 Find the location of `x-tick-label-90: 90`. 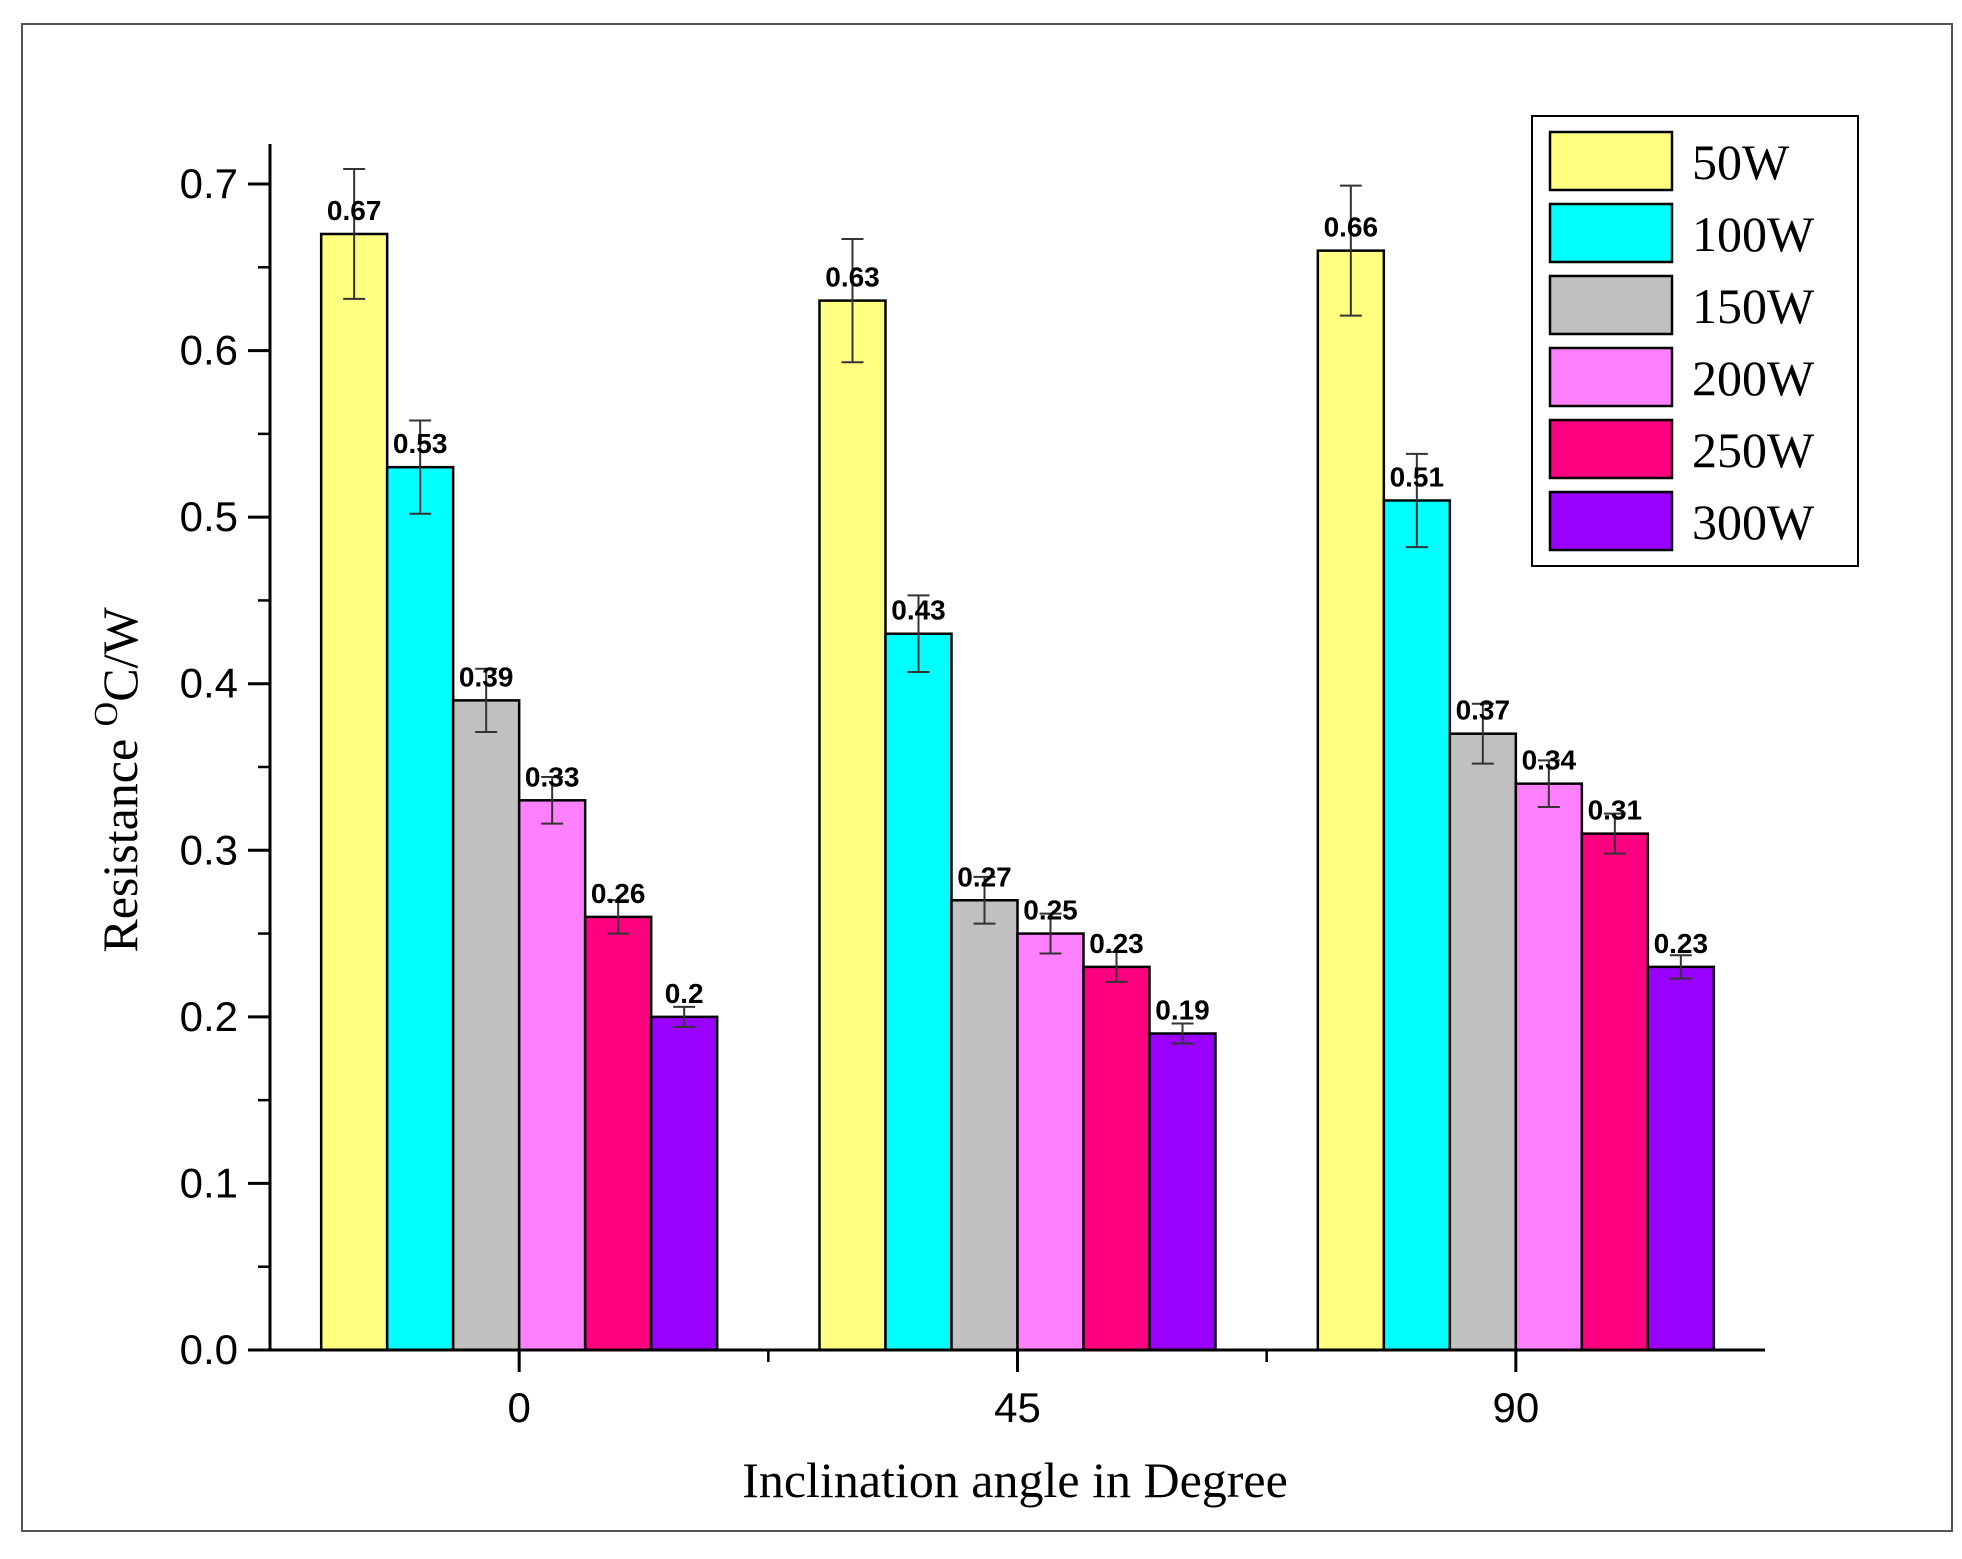

x-tick-label-90: 90 is located at coordinates (1515, 1407).